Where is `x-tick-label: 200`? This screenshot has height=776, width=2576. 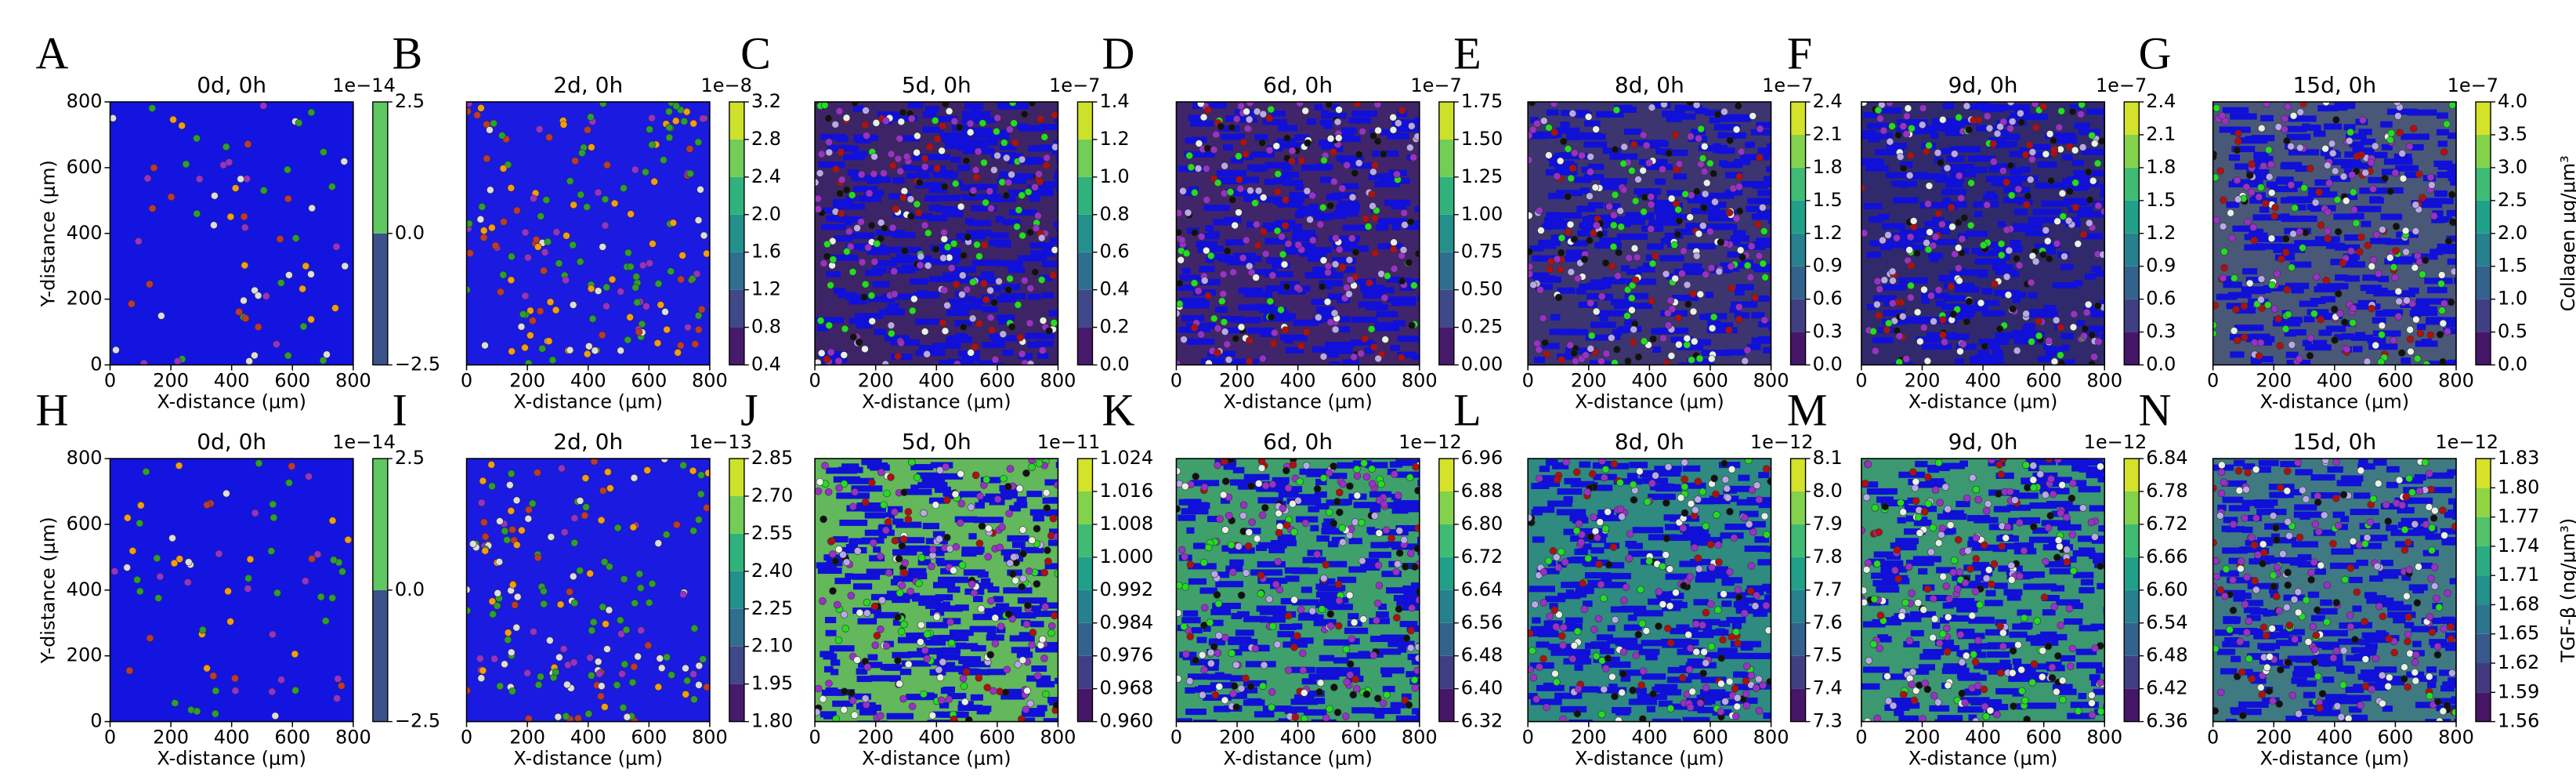
x-tick-label: 200 is located at coordinates (1923, 381).